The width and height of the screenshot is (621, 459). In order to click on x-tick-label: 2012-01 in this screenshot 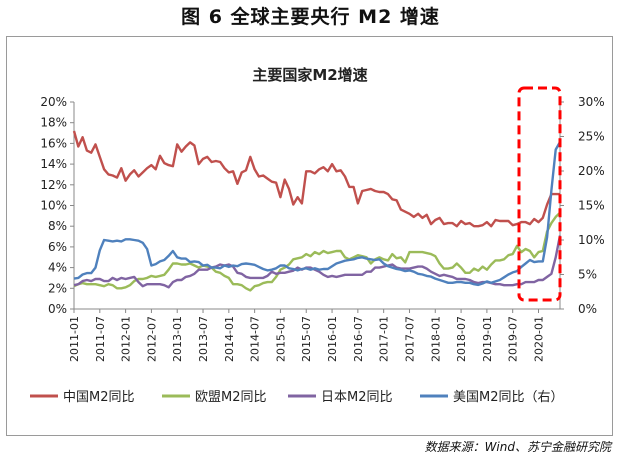, I will do `click(126, 339)`.